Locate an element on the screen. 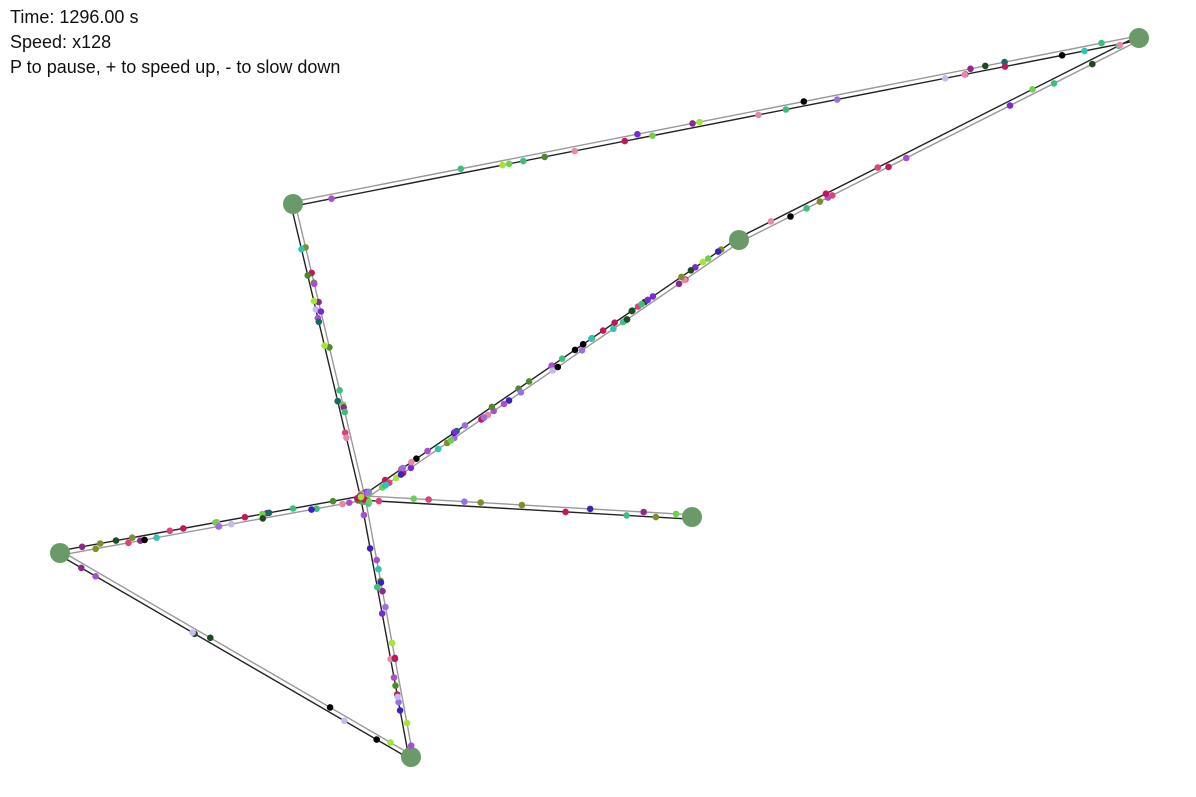  speed-readout: Speed: x128 is located at coordinates (61, 42).